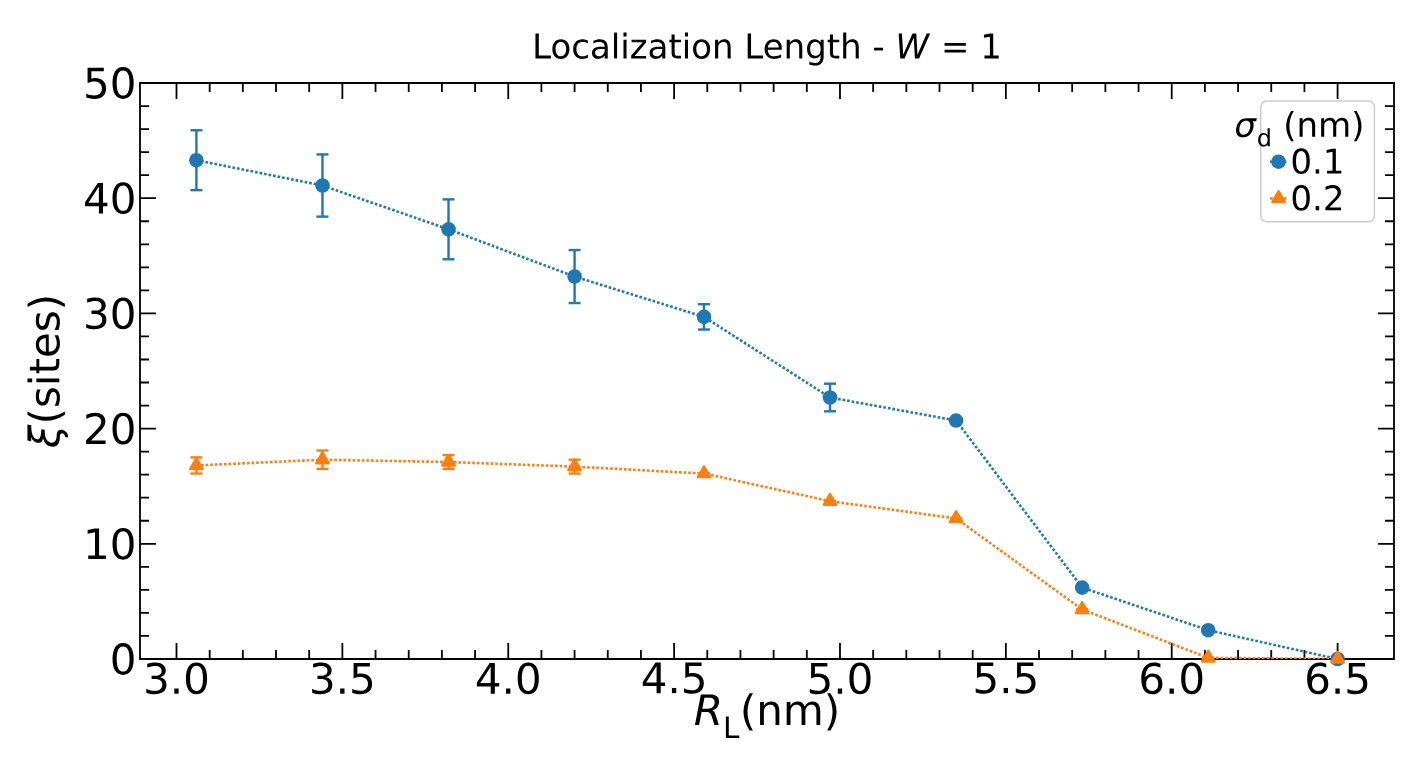  Describe the element at coordinates (767, 49) in the screenshot. I see `chart-title: Localization Length - W = 1` at that location.